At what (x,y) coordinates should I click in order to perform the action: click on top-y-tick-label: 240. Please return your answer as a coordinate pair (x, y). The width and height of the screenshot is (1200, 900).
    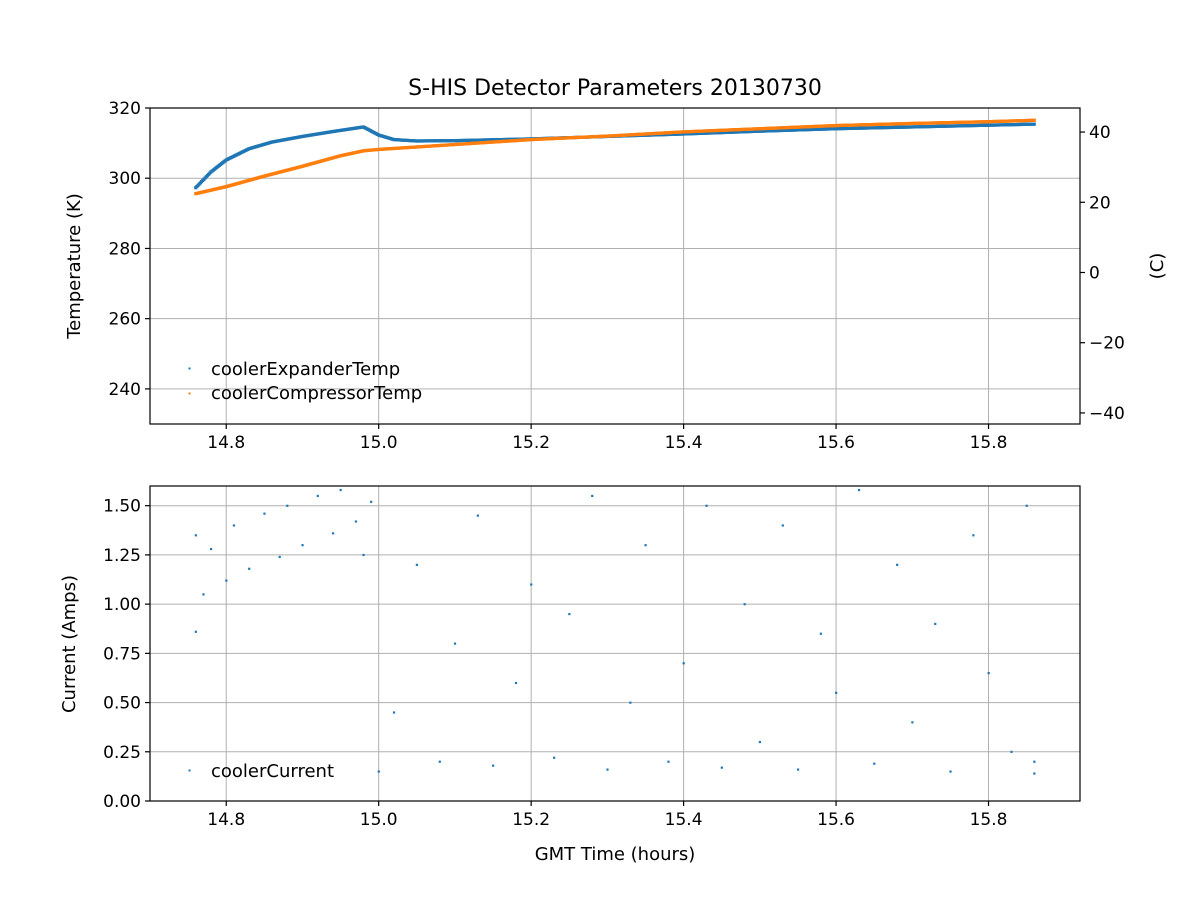
    Looking at the image, I should click on (125, 390).